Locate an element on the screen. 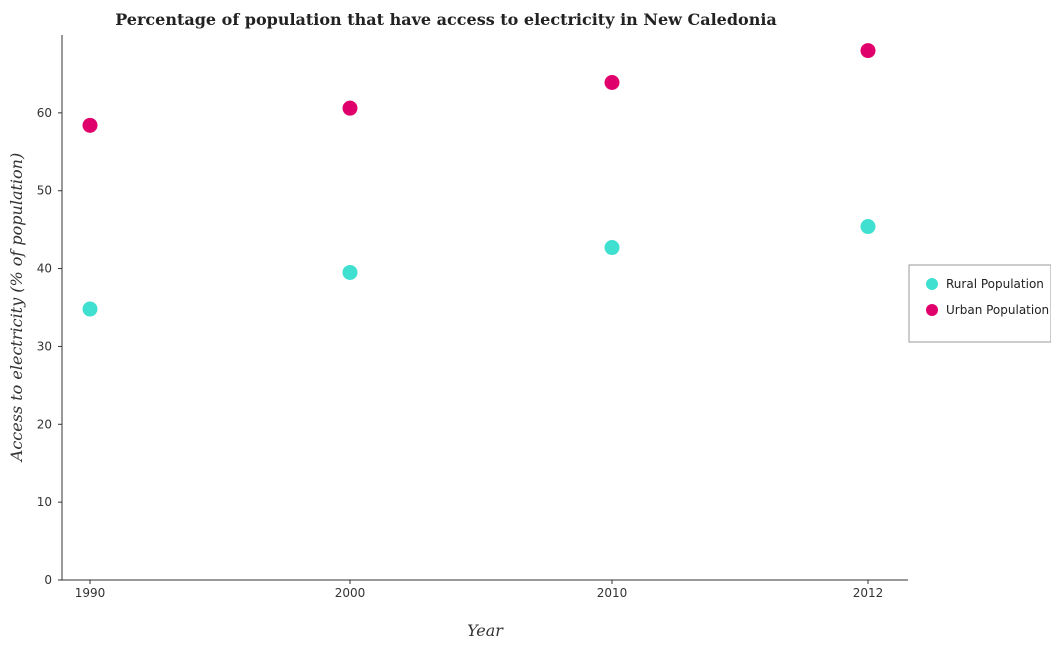 The height and width of the screenshot is (650, 1051). legend-label-urban: Urban Population is located at coordinates (997, 310).